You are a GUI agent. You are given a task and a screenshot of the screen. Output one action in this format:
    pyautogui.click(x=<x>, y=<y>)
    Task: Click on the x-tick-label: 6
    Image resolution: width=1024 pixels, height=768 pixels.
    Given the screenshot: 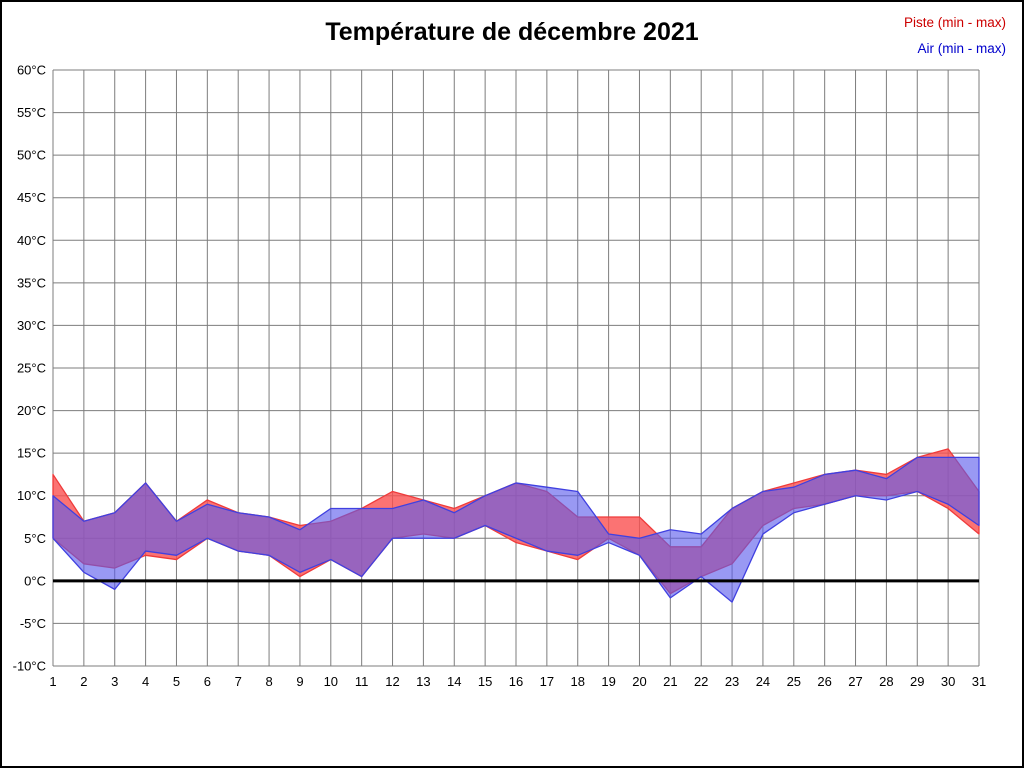 What is the action you would take?
    pyautogui.click(x=207, y=681)
    